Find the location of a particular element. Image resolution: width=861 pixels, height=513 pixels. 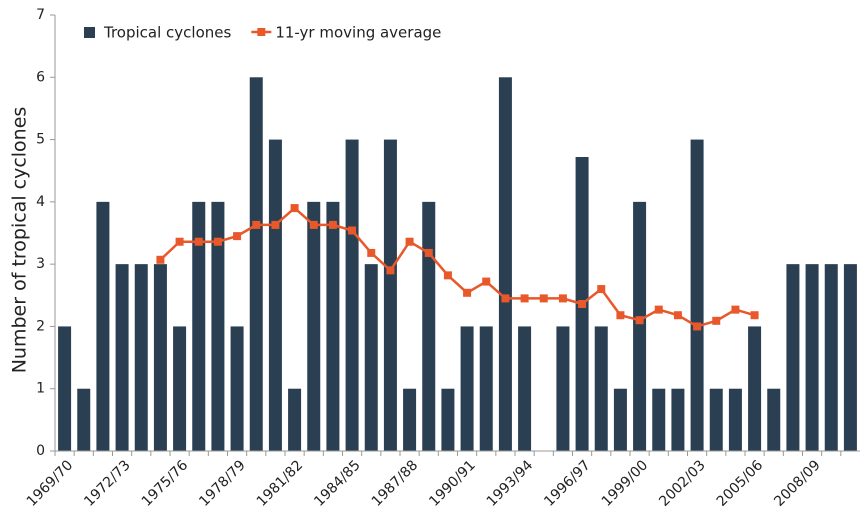

x-tick-label: 1978/79 is located at coordinates (222, 483).